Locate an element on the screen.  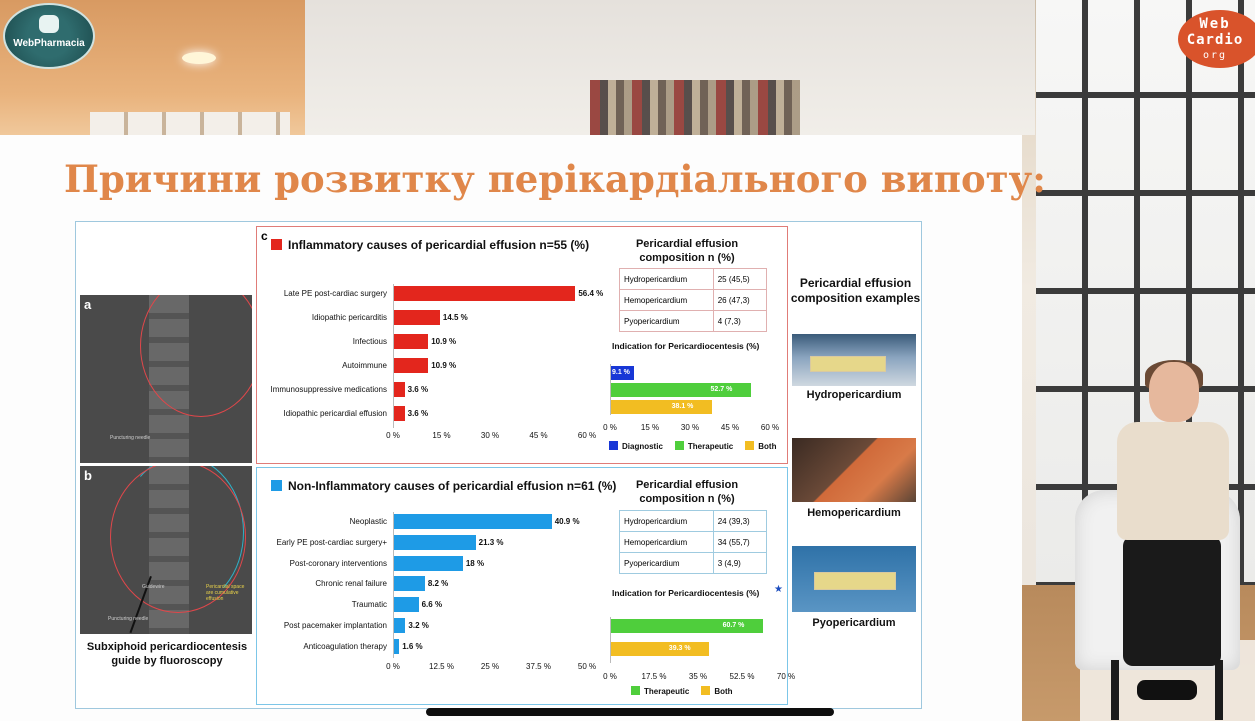
hemopericardium-photo is located at coordinates (854, 470).